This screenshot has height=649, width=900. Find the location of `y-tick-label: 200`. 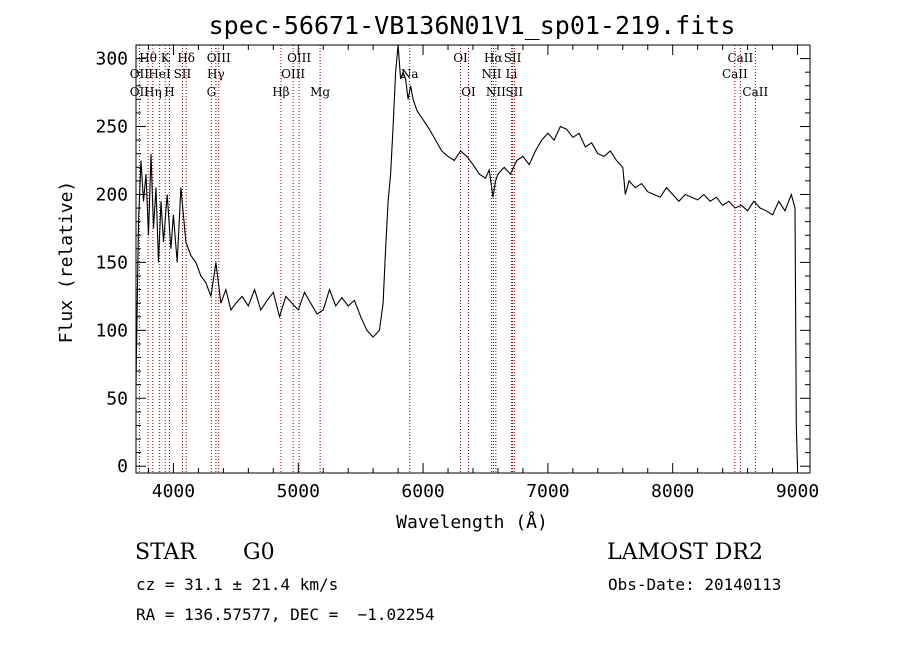

y-tick-label: 200 is located at coordinates (111, 194).